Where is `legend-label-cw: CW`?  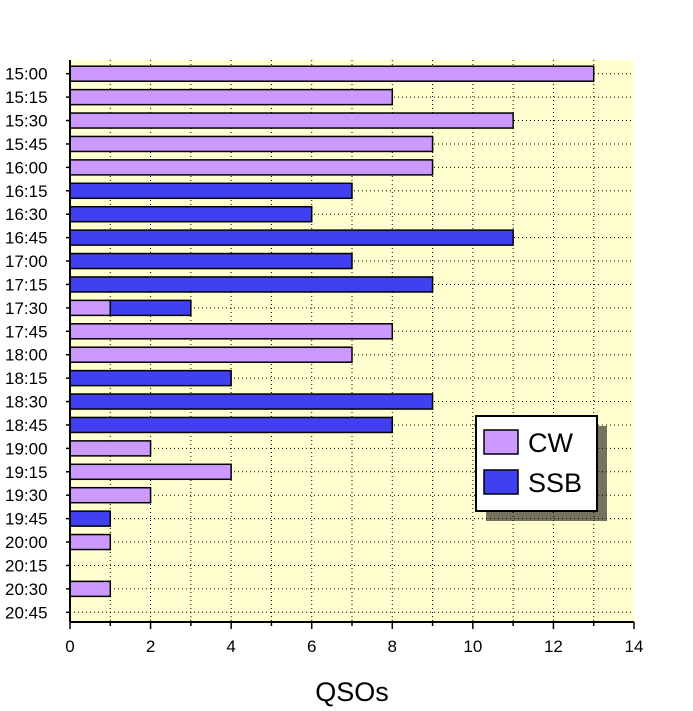
legend-label-cw: CW is located at coordinates (550, 443).